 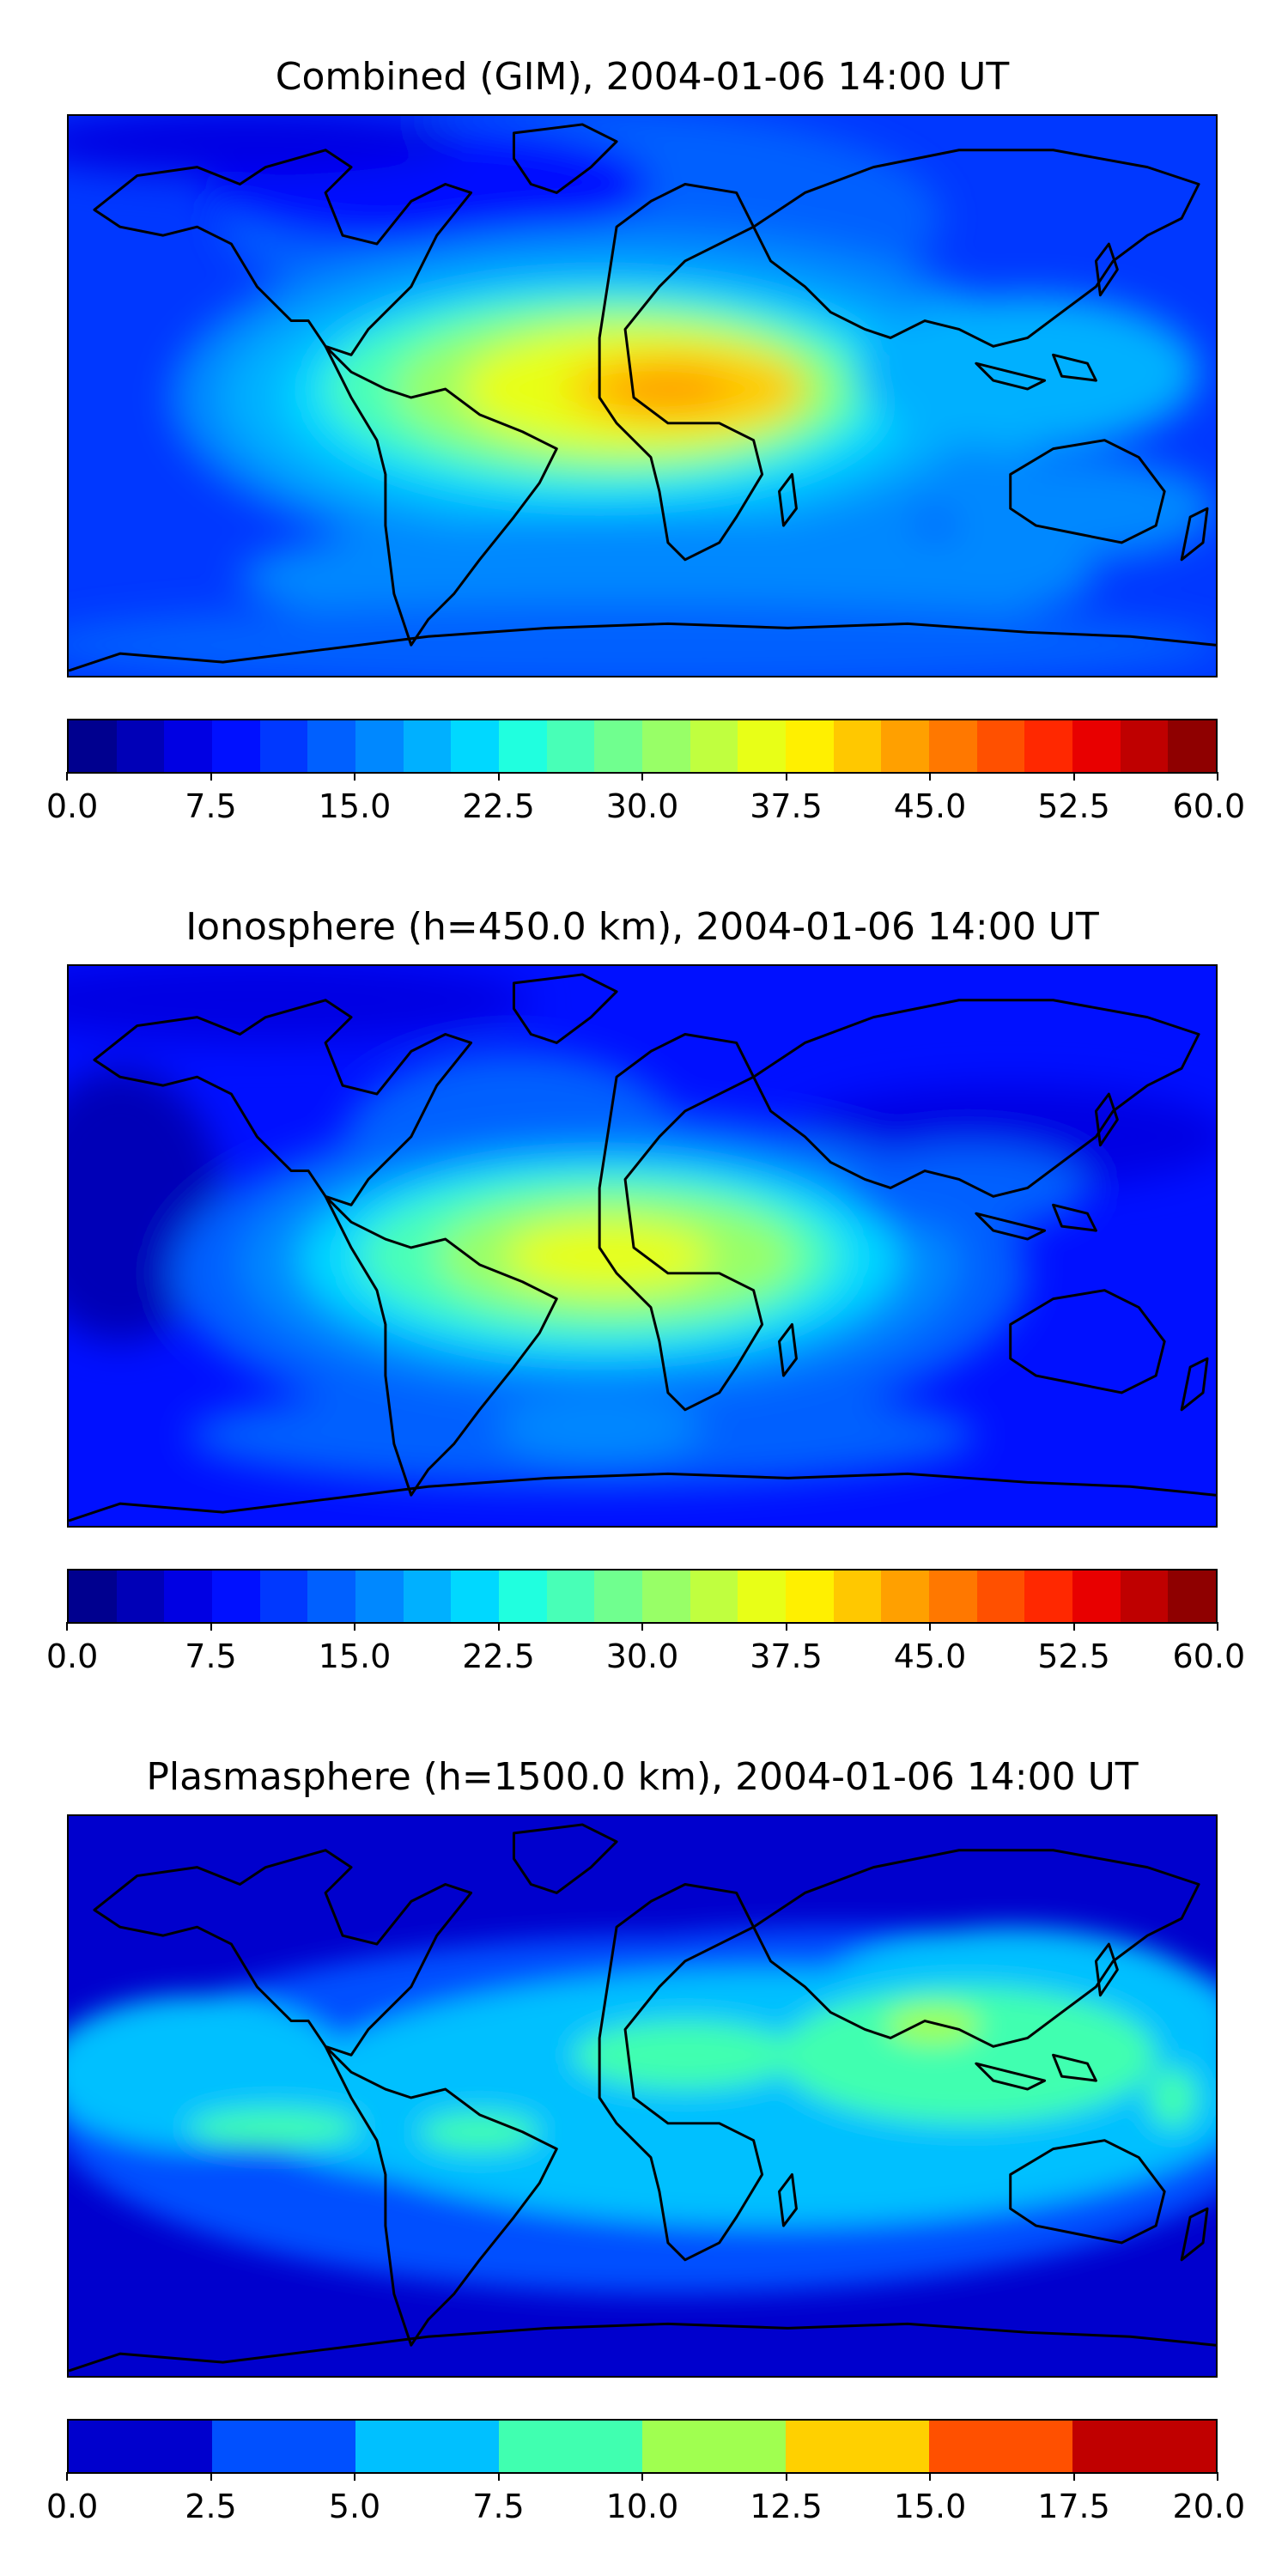 I want to click on colorbar-tick-label: 45.0, so click(x=930, y=806).